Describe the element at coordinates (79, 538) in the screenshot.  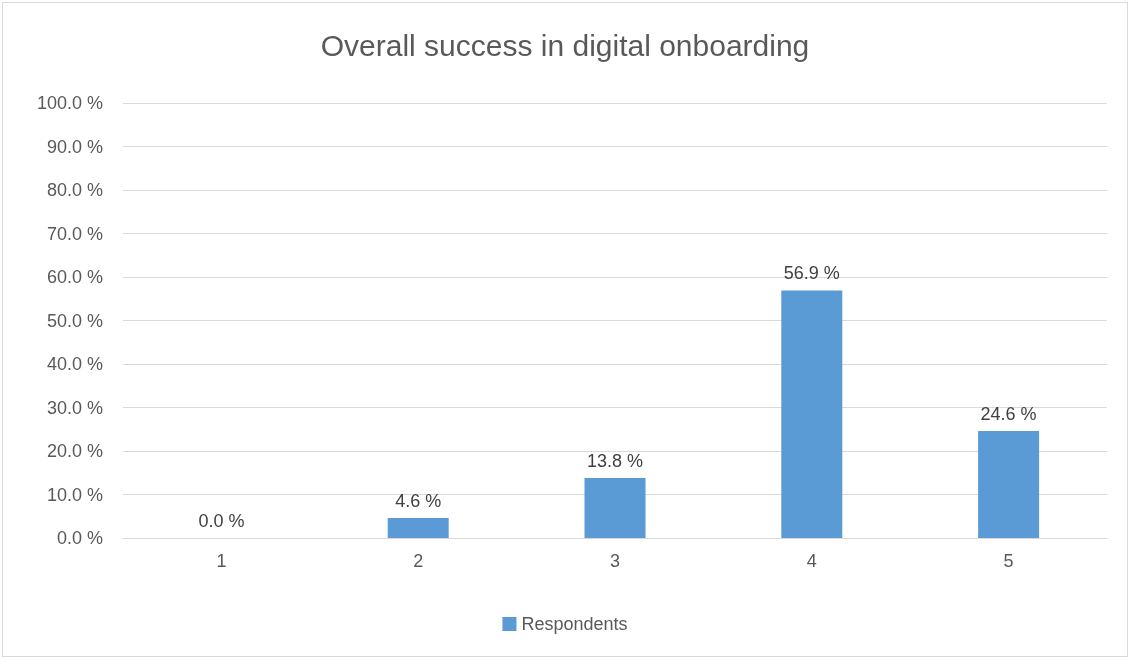
I see `y-tick-label: 0.0 %` at that location.